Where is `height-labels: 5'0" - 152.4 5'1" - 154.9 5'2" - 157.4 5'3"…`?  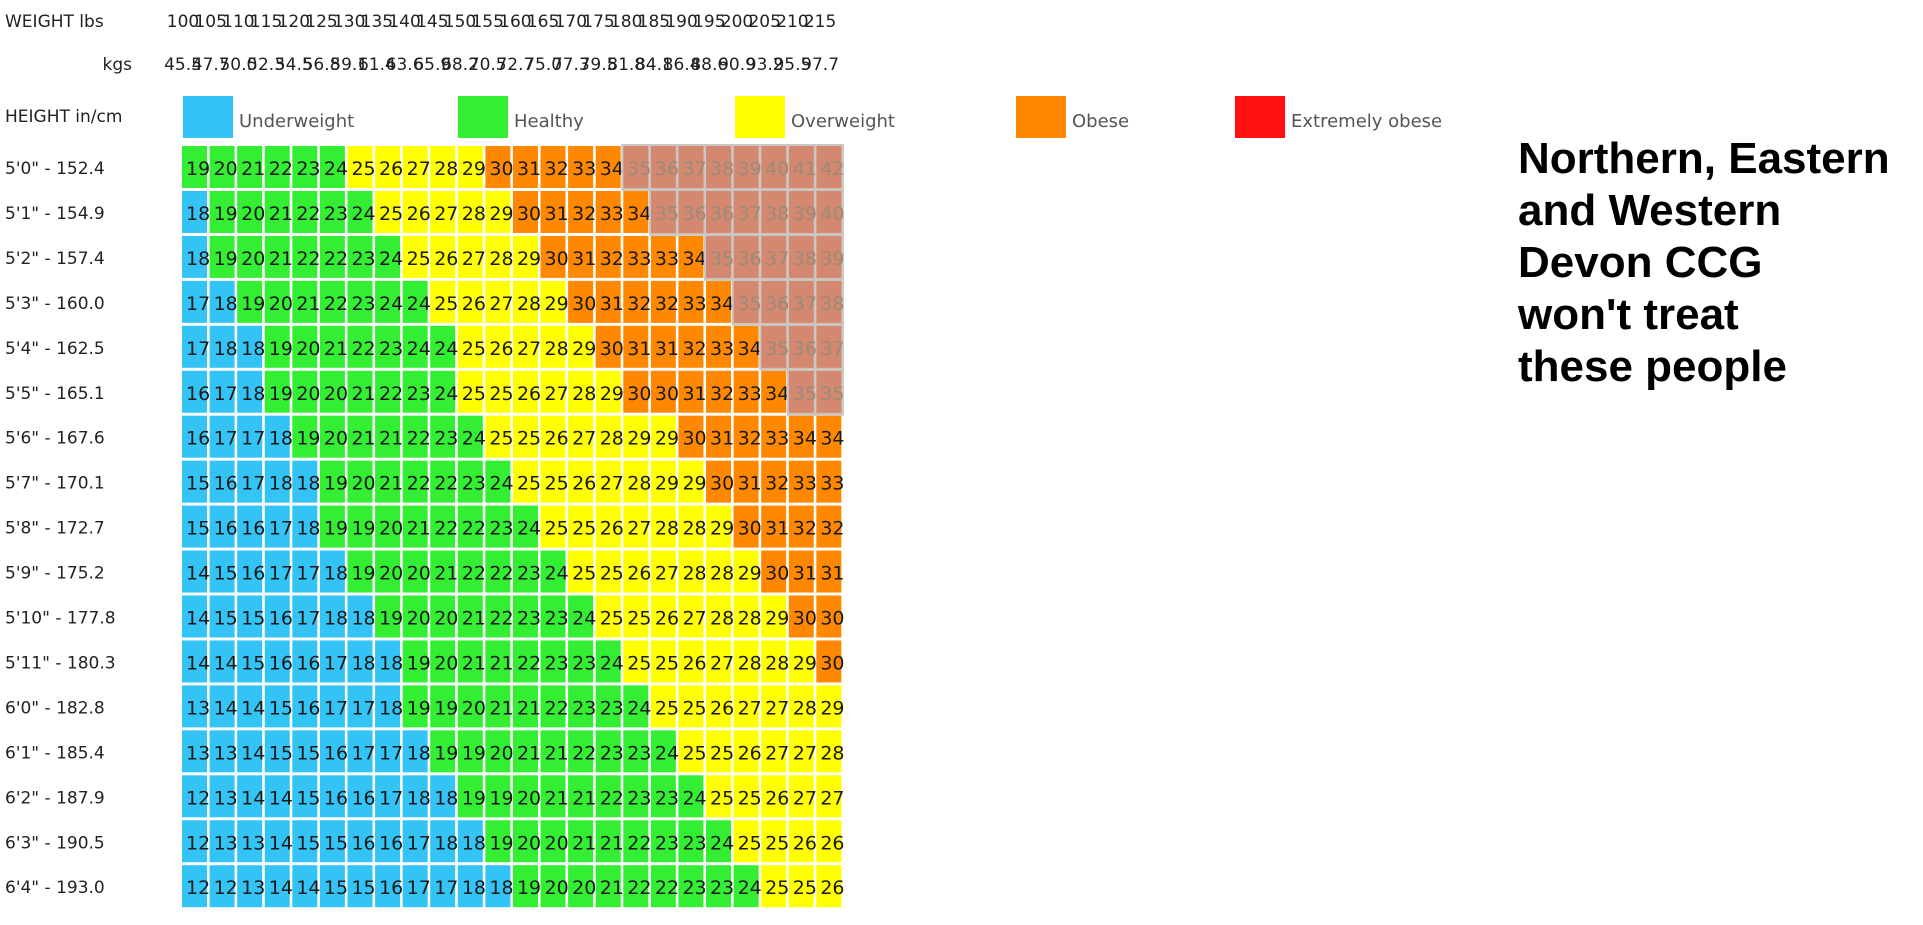
height-labels: 5'0" - 152.4 5'1" - 154.9 5'2" - 157.4 5'3"… is located at coordinates (60, 528).